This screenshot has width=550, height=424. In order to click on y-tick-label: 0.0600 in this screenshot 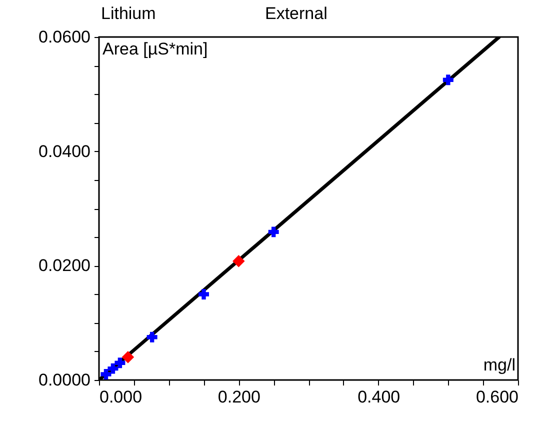, I will do `click(64, 37)`.